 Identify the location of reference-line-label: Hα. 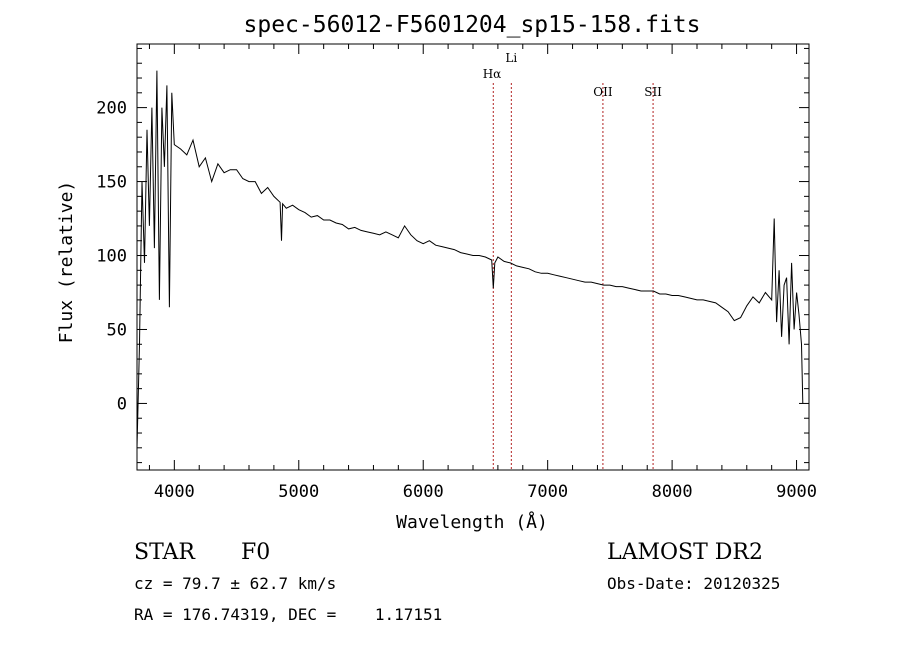
(492, 74).